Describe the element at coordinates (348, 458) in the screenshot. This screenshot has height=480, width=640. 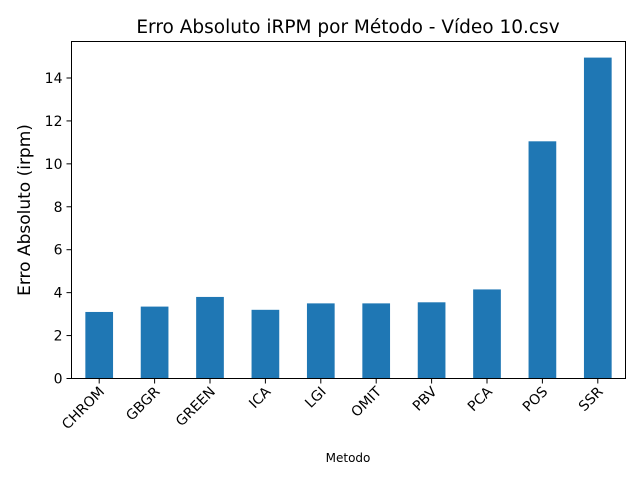
I see `x-axis-label: Metodo` at that location.